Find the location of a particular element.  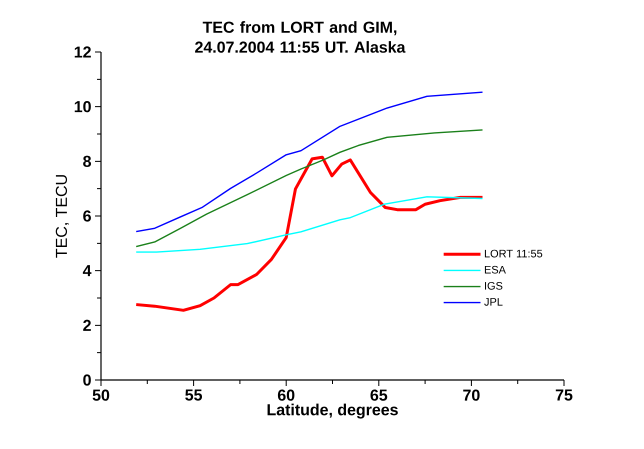

chart-title: TEC from LORT and GIM, 24.07.2004 11:55 UT. Alaska is located at coordinates (300, 37).